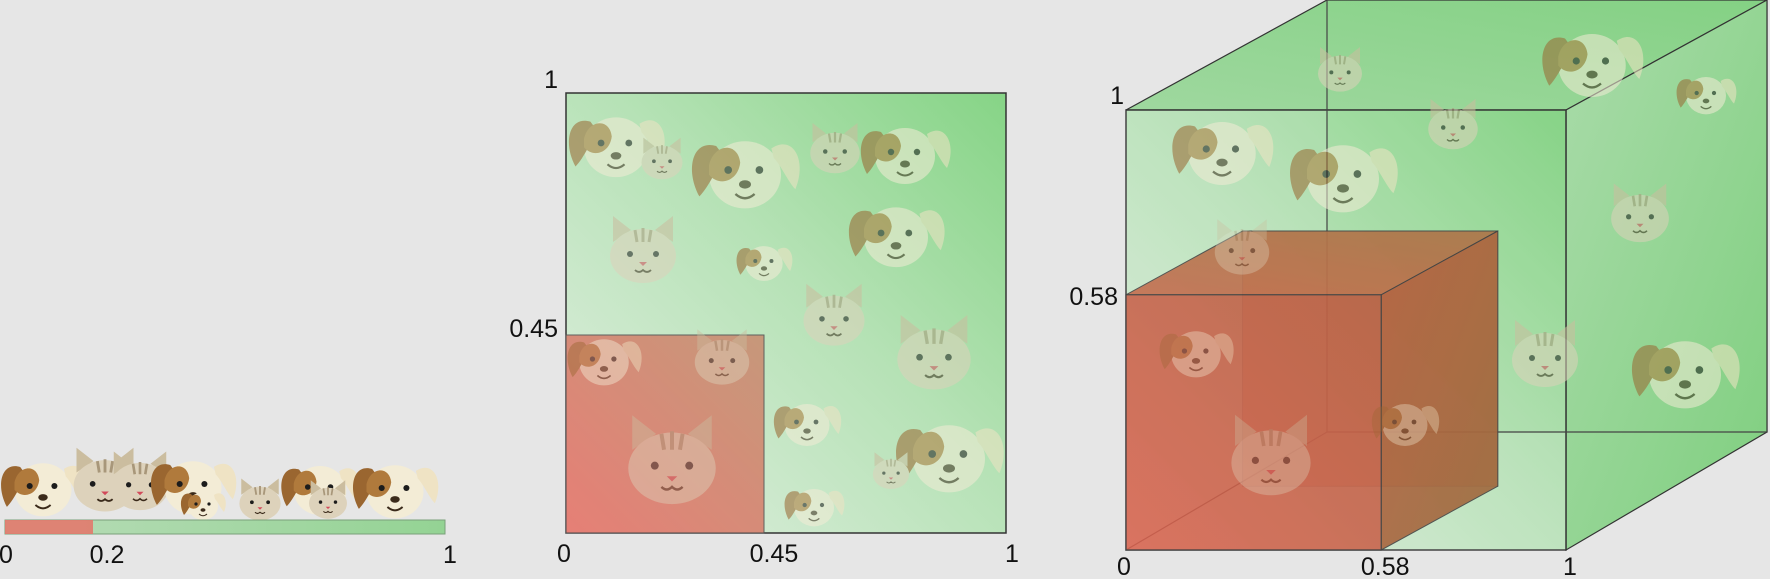 The height and width of the screenshot is (579, 1770). Describe the element at coordinates (220, 484) in the screenshot. I see `pet-icons-row` at that location.